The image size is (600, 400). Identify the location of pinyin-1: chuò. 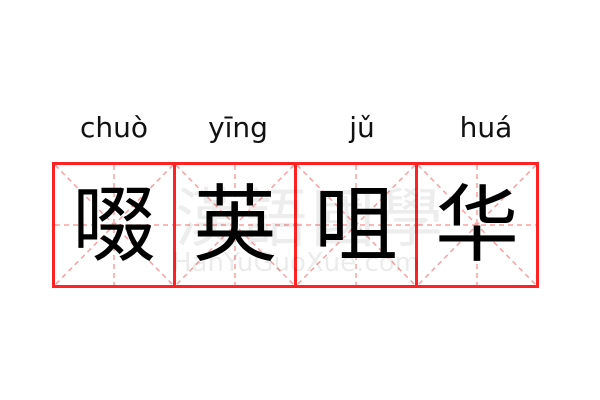
(114, 127).